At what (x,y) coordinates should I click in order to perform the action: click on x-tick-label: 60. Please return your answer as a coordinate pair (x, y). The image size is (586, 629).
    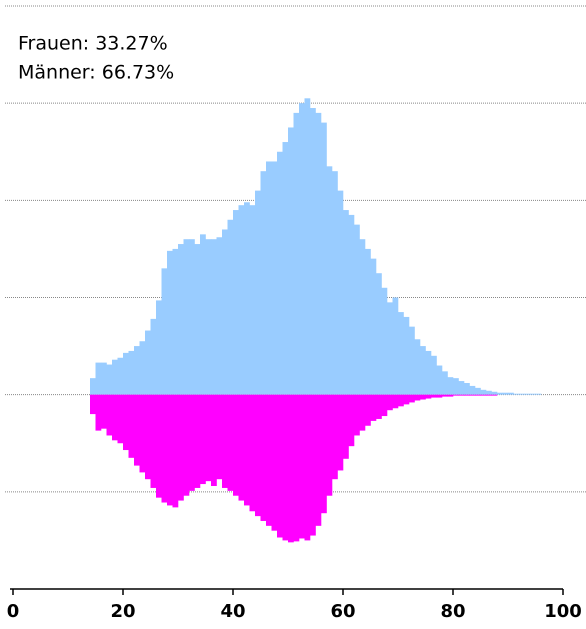
    Looking at the image, I should click on (342, 611).